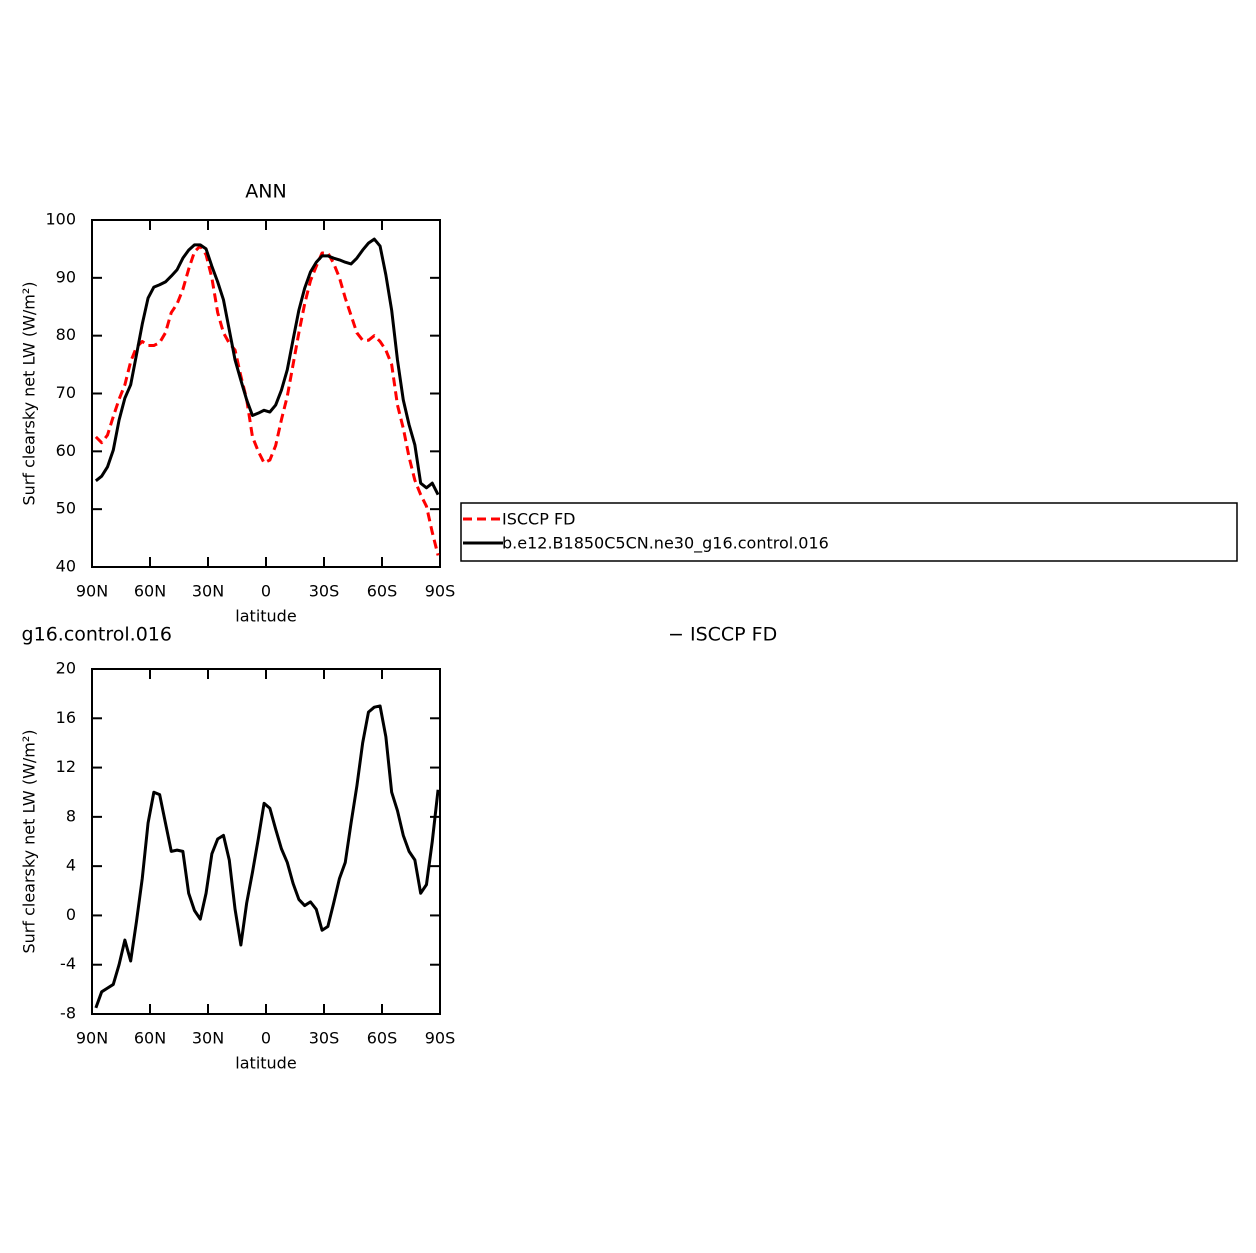 This screenshot has height=1253, width=1256. What do you see at coordinates (66, 334) in the screenshot?
I see `y-tick-label: 80` at bounding box center [66, 334].